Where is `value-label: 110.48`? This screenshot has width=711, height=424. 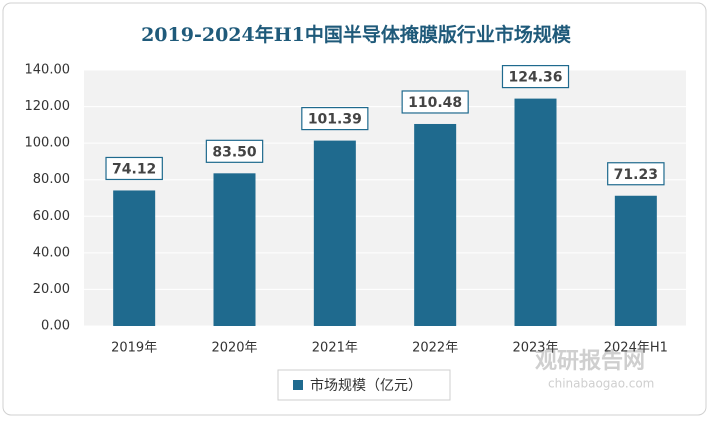 value-label: 110.48 is located at coordinates (435, 103).